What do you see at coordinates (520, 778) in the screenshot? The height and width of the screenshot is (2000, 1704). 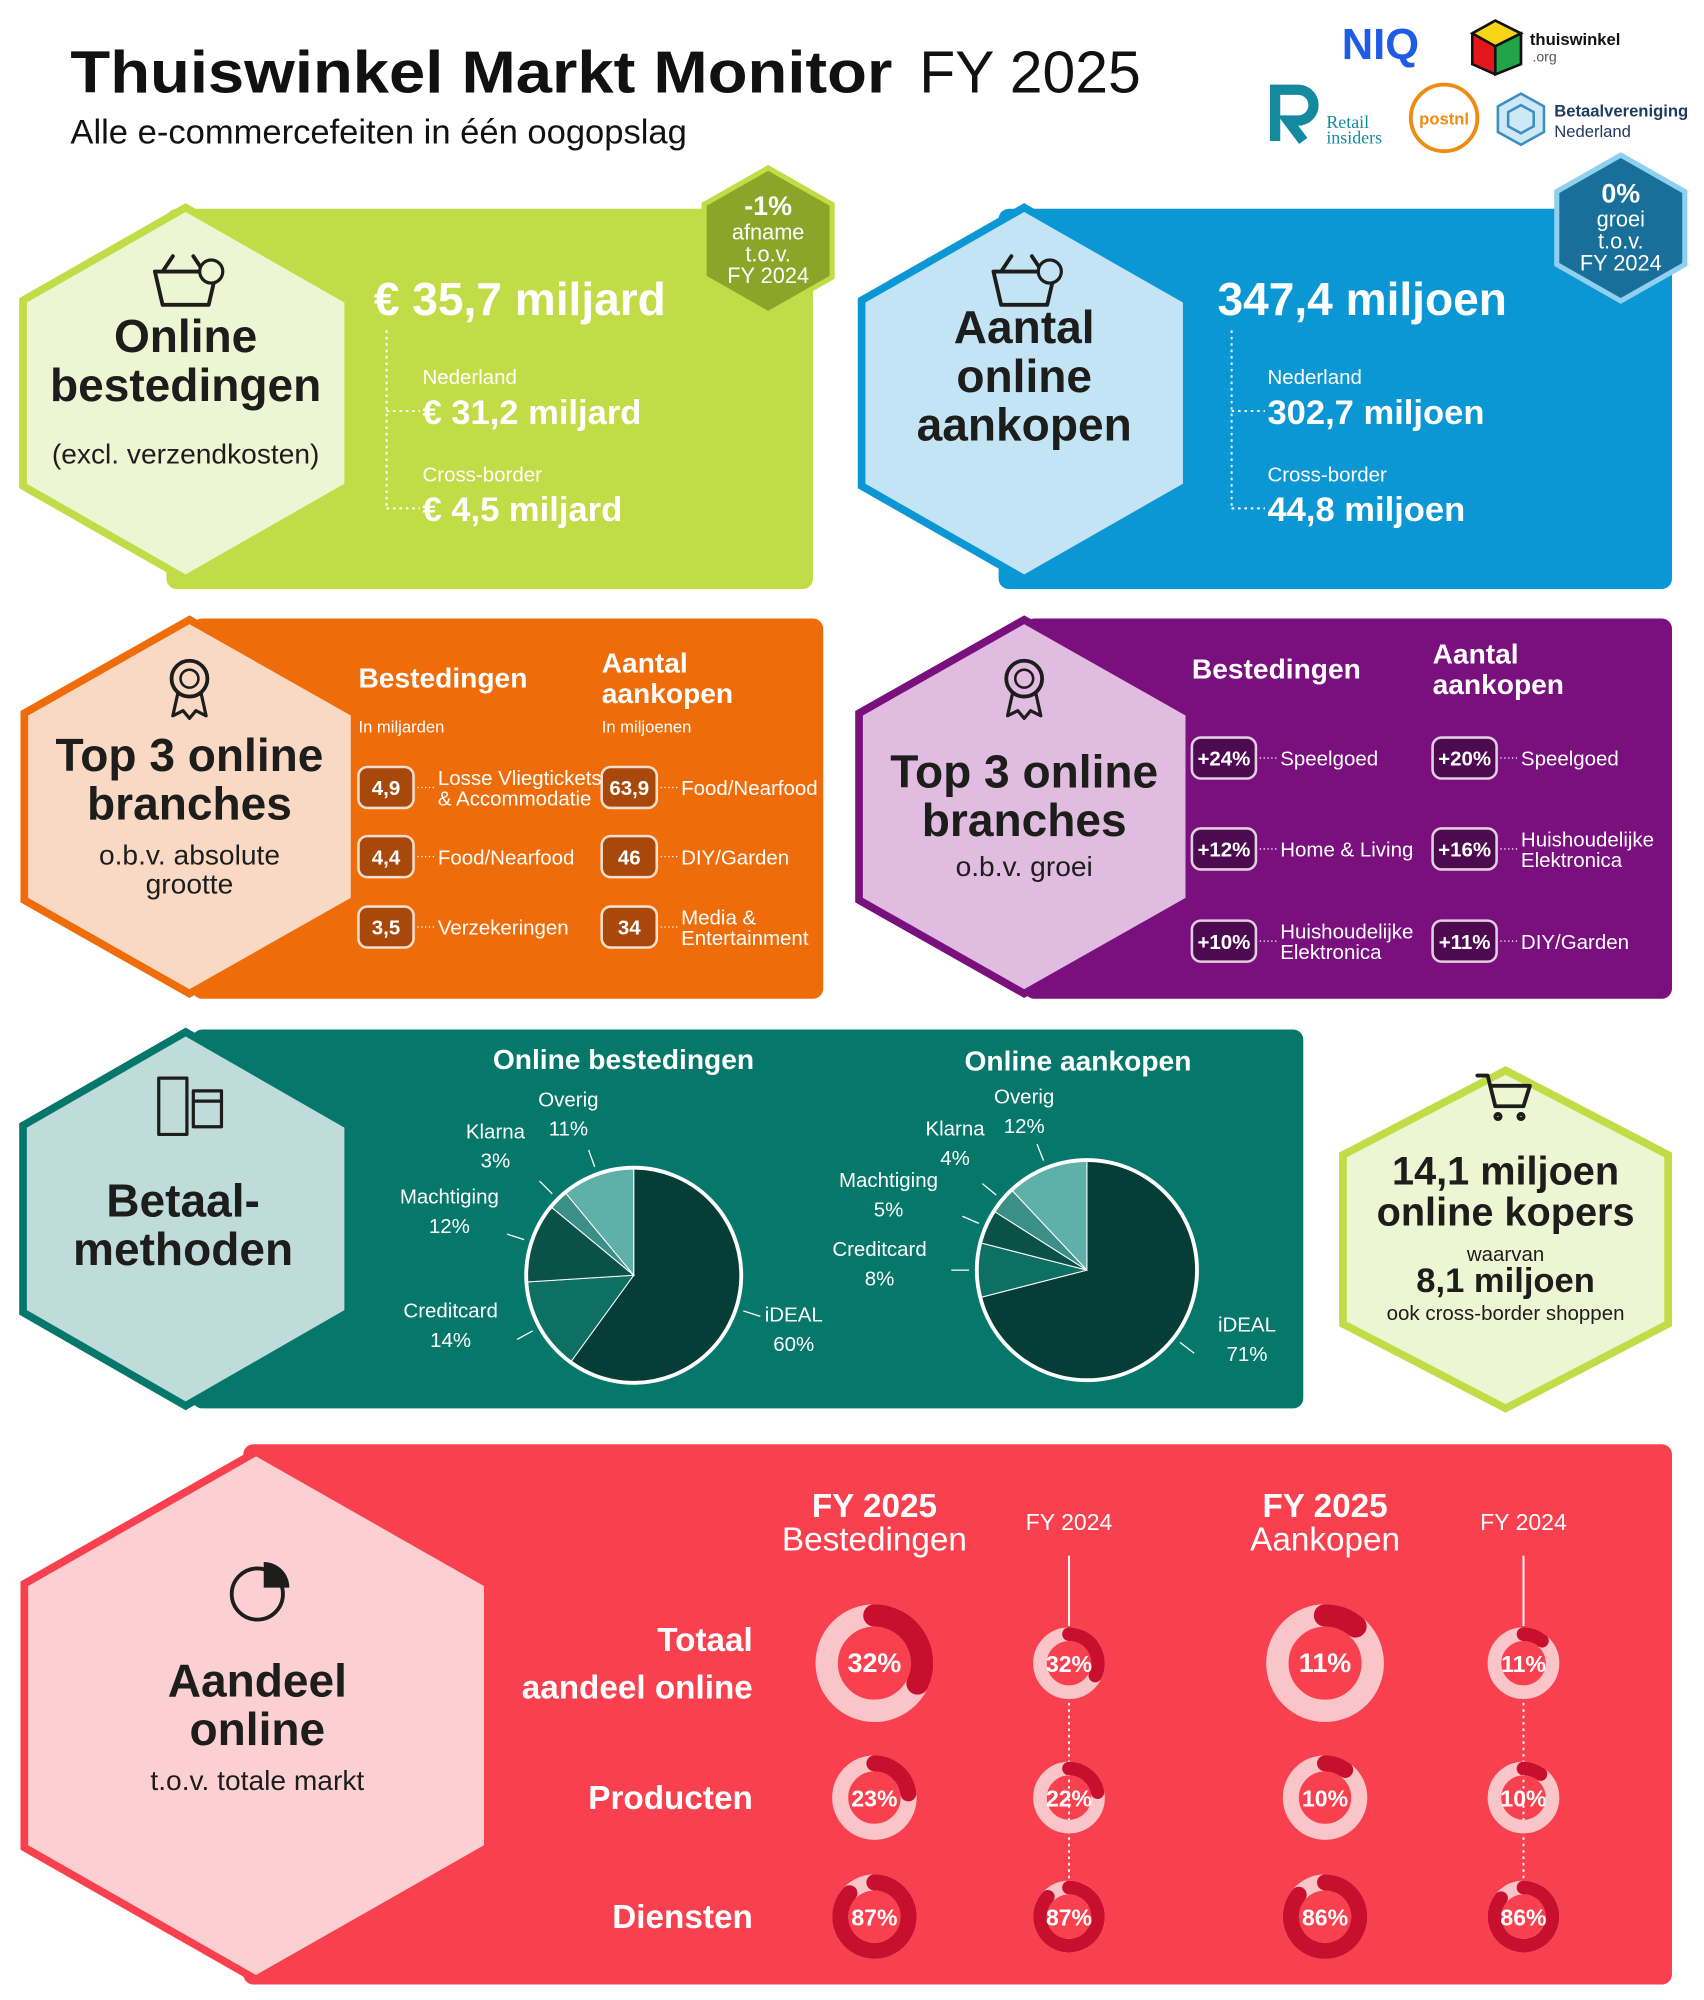 I see `item-label: Losse Vliegtickets` at bounding box center [520, 778].